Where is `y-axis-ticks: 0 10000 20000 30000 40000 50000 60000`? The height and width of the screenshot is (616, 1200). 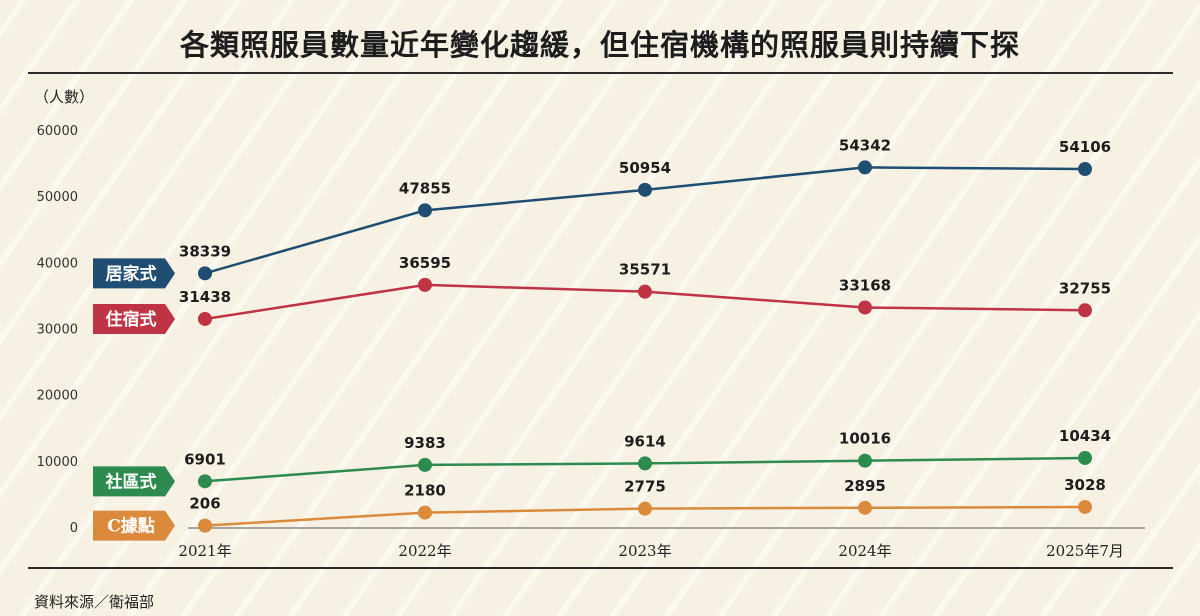
y-axis-ticks: 0 10000 20000 30000 40000 50000 60000 is located at coordinates (57, 330).